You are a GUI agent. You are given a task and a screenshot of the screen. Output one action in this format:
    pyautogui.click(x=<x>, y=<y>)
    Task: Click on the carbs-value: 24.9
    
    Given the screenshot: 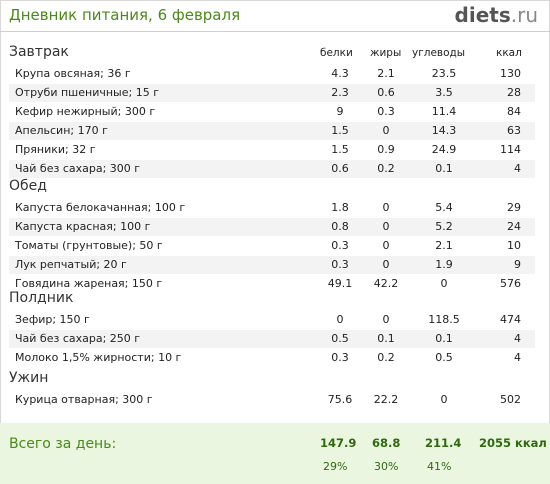 What is the action you would take?
    pyautogui.click(x=444, y=149)
    